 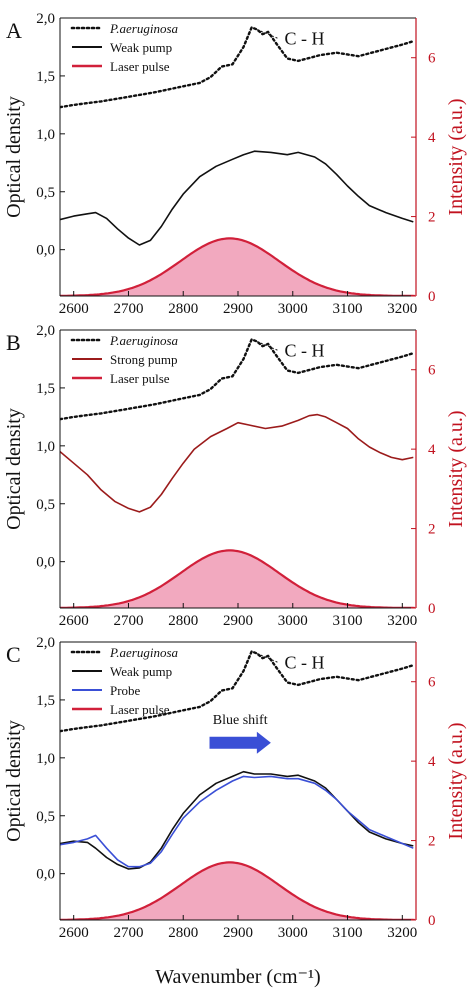 I want to click on series-probe, so click(x=237, y=821).